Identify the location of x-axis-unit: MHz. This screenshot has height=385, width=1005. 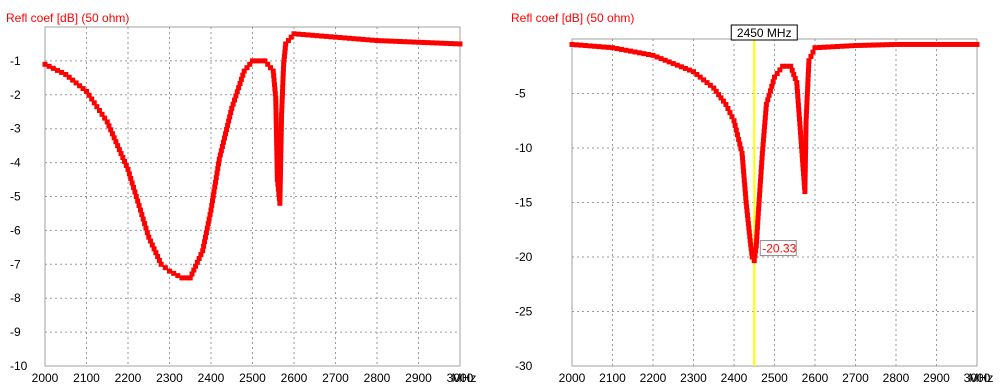
(981, 378).